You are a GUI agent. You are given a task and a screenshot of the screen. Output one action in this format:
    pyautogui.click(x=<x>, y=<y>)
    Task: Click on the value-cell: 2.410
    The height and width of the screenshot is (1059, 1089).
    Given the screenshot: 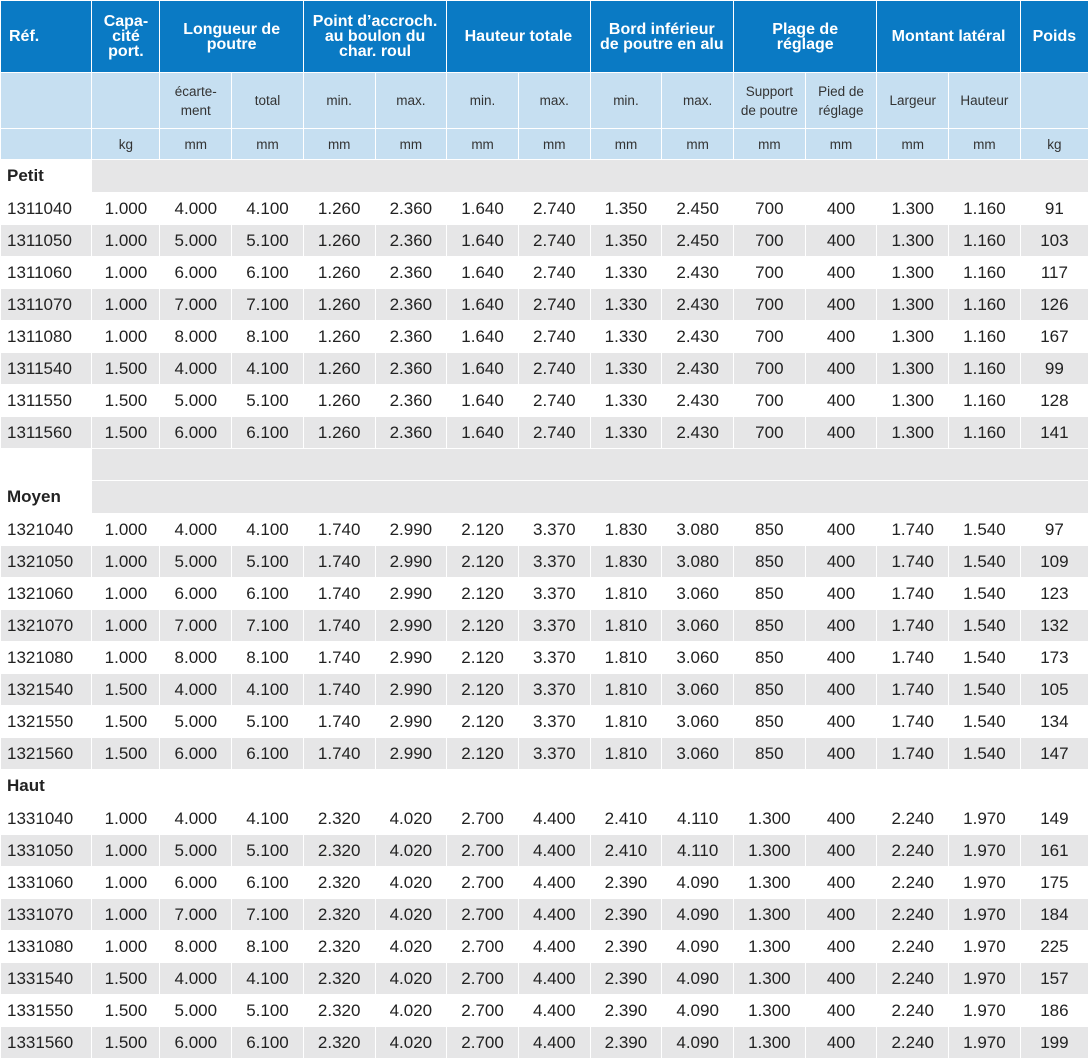 What is the action you would take?
    pyautogui.click(x=626, y=818)
    